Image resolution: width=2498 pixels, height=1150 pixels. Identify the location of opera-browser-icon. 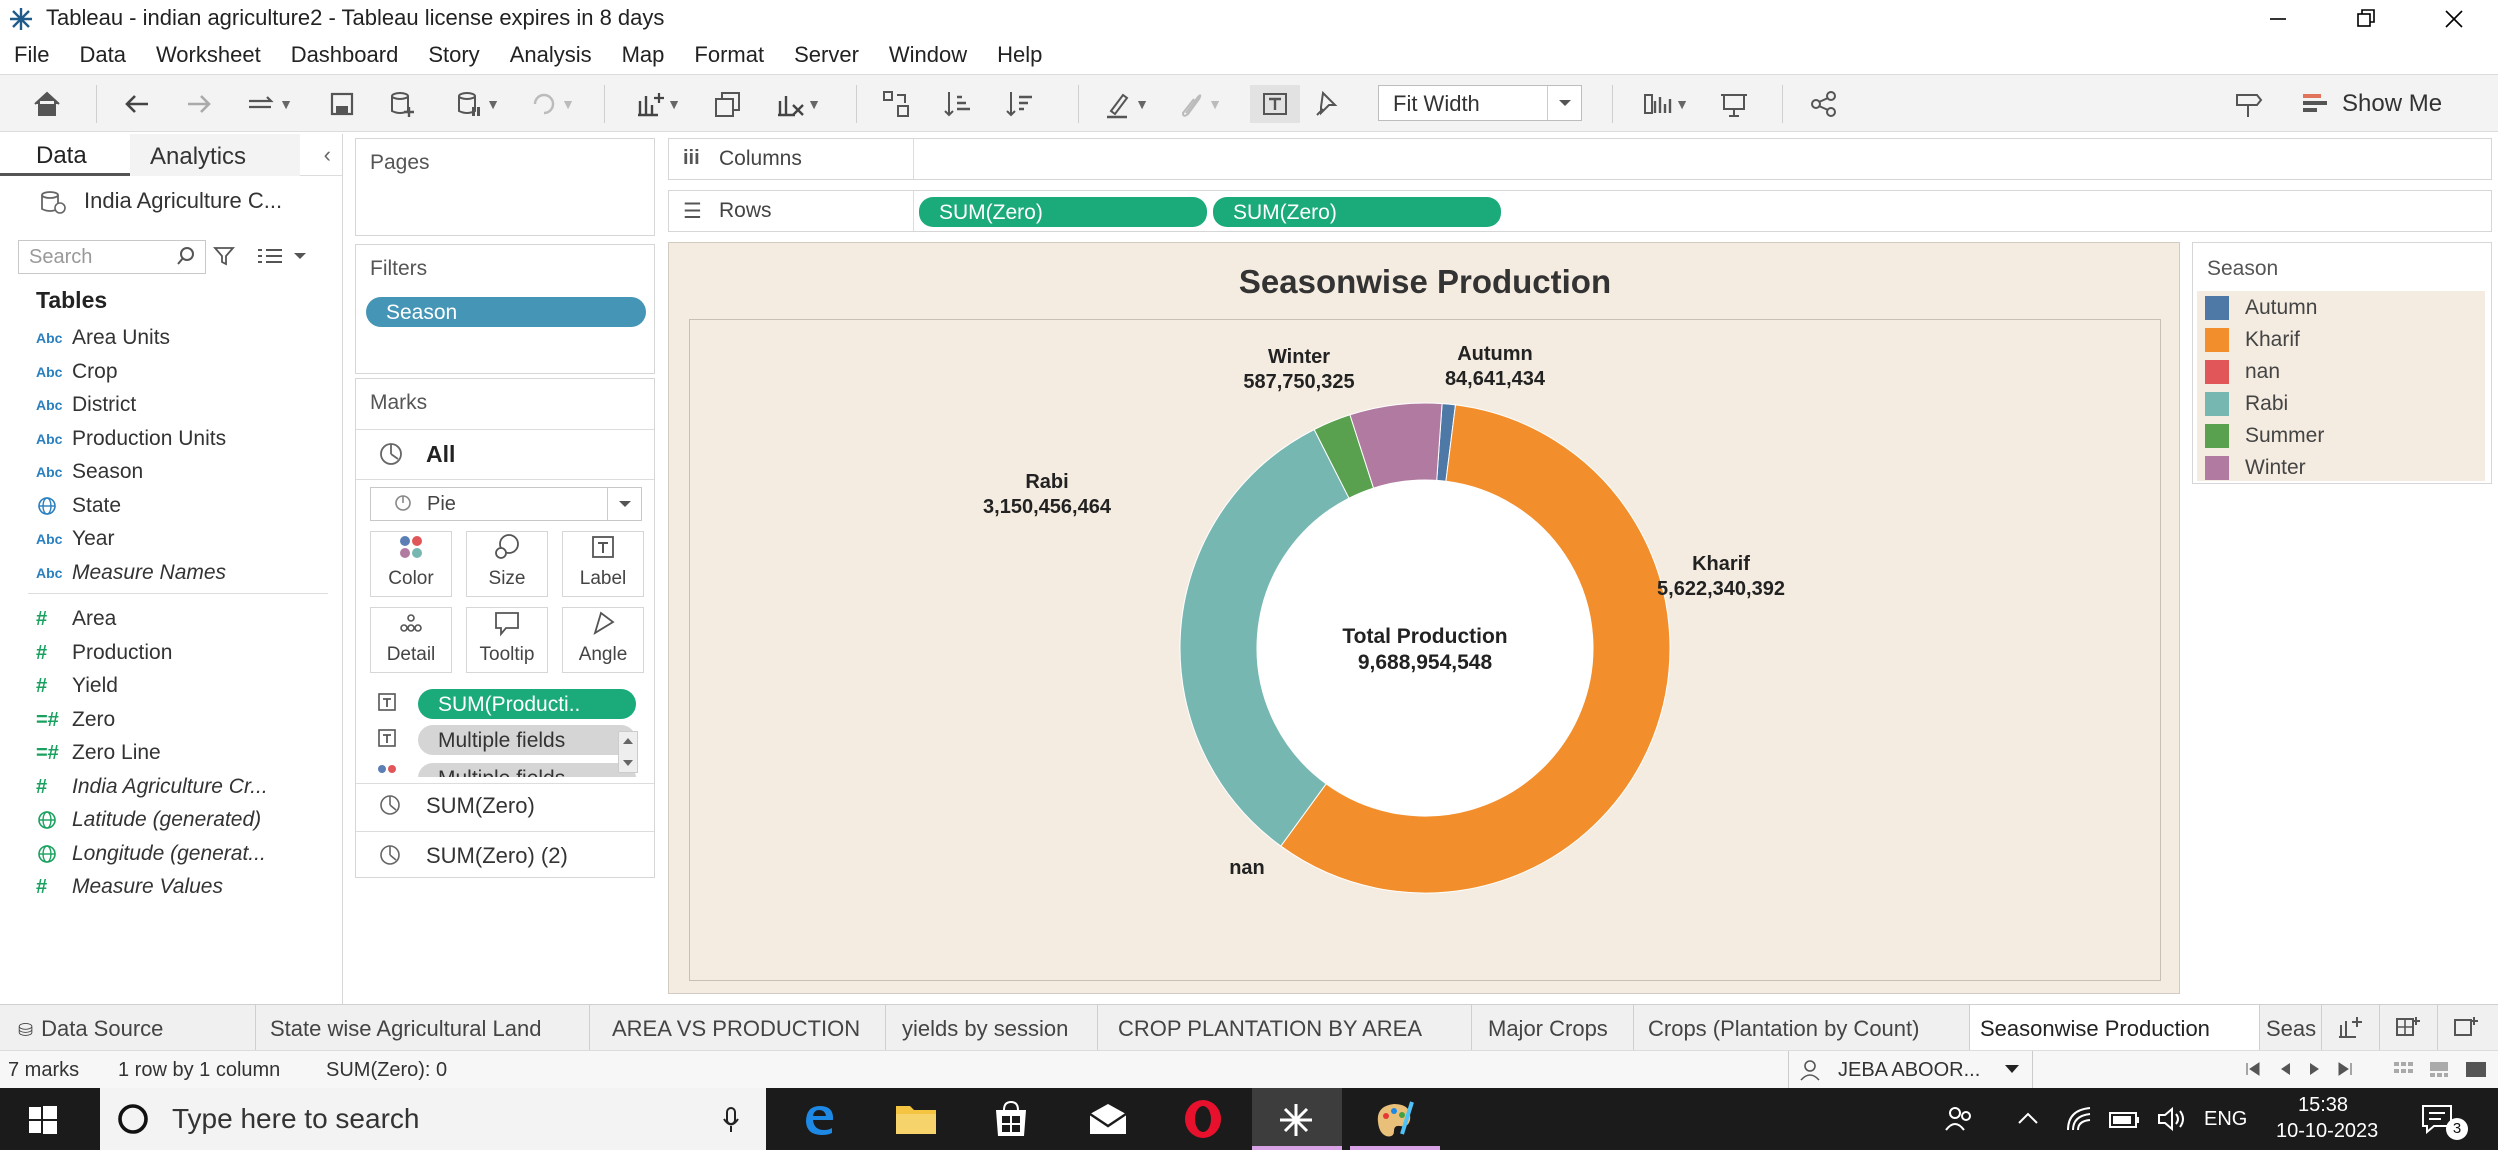
(1203, 1119).